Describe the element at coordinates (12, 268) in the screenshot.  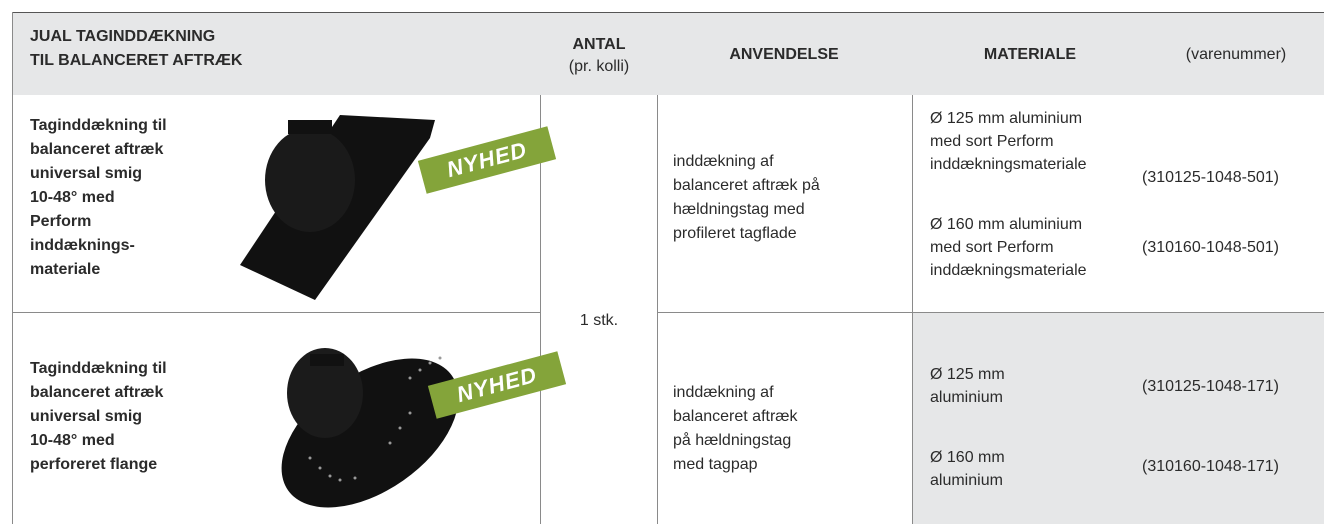
I see `left-border` at that location.